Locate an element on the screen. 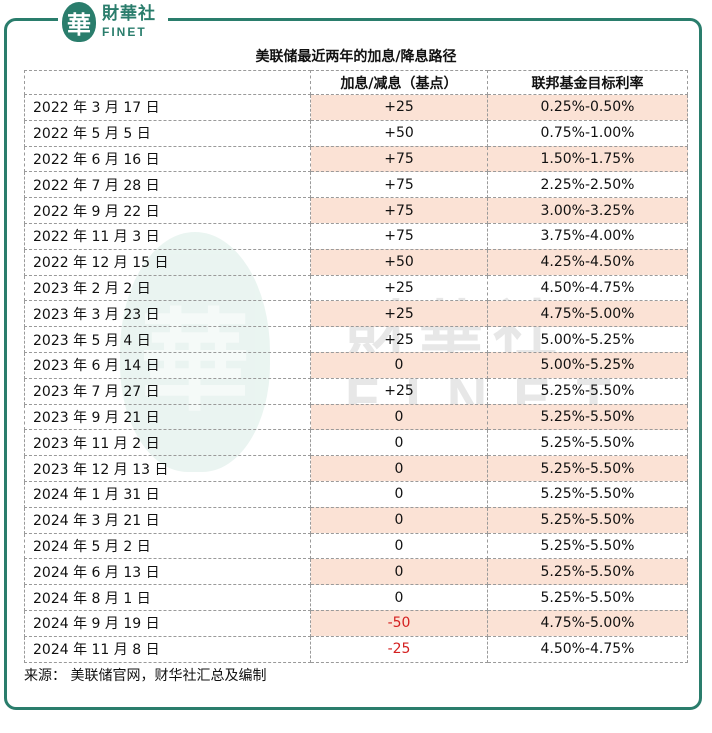 The height and width of the screenshot is (733, 712). table-row: 2023 年 12 月 13 日 0 5.25%-5.50% is located at coordinates (356, 468).